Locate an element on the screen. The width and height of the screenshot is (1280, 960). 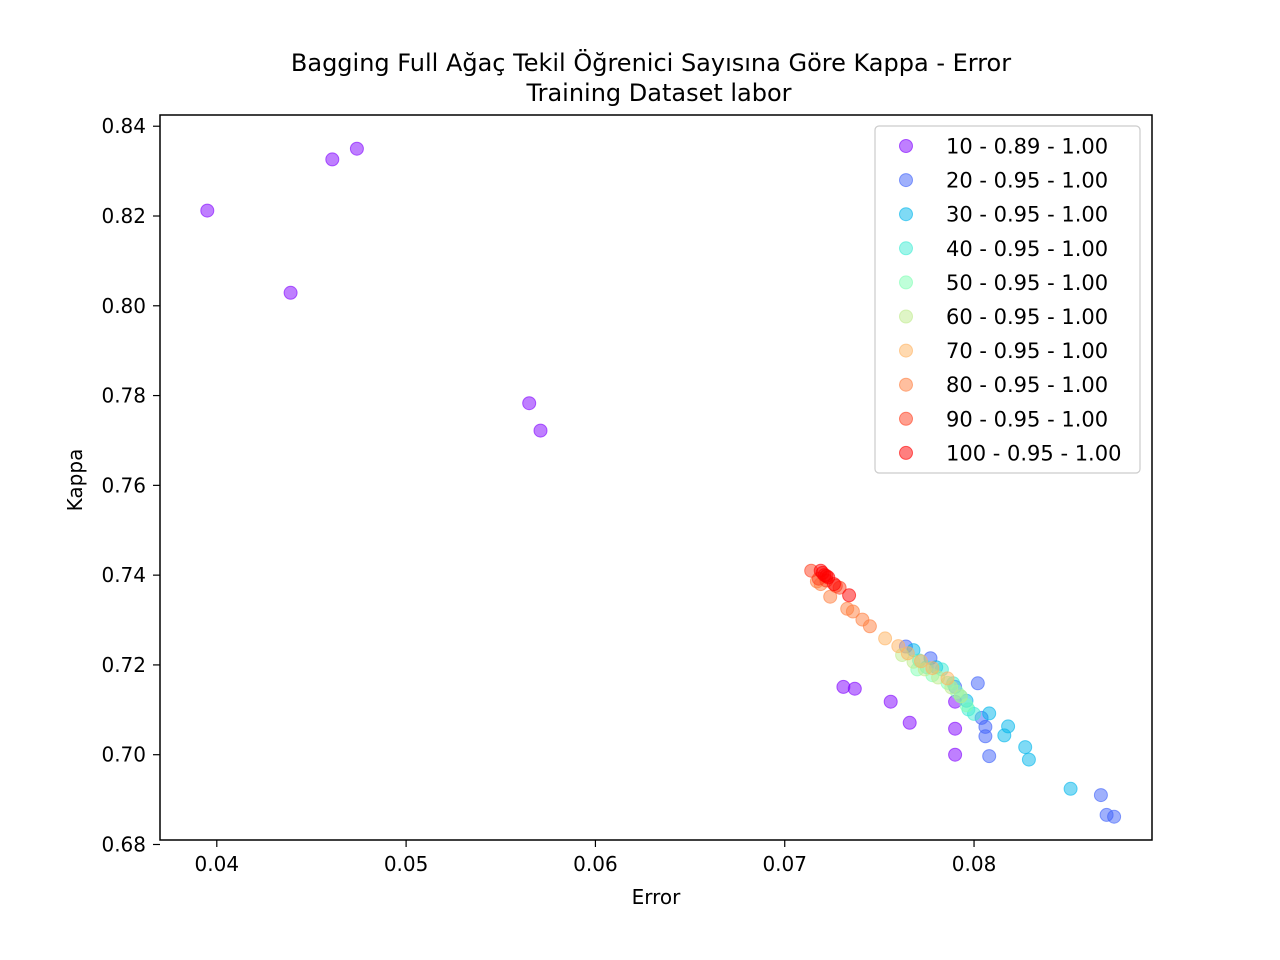
x-tick-label-0: 0.04 is located at coordinates (217, 864).